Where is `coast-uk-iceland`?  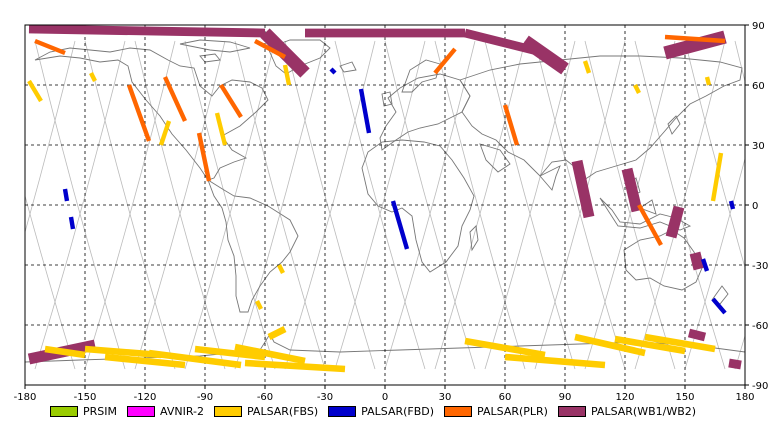 coast-uk-iceland is located at coordinates (366, 84).